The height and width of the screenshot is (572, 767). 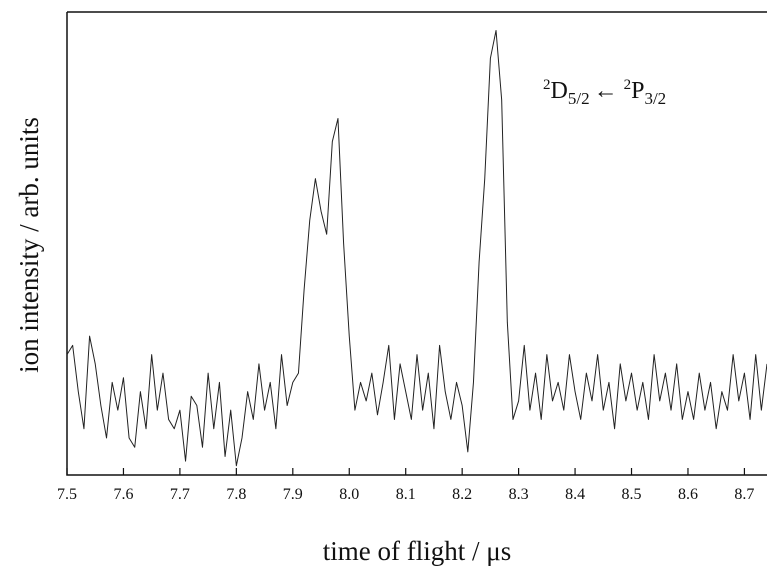 I want to click on annotation-part: ←, so click(x=606, y=91).